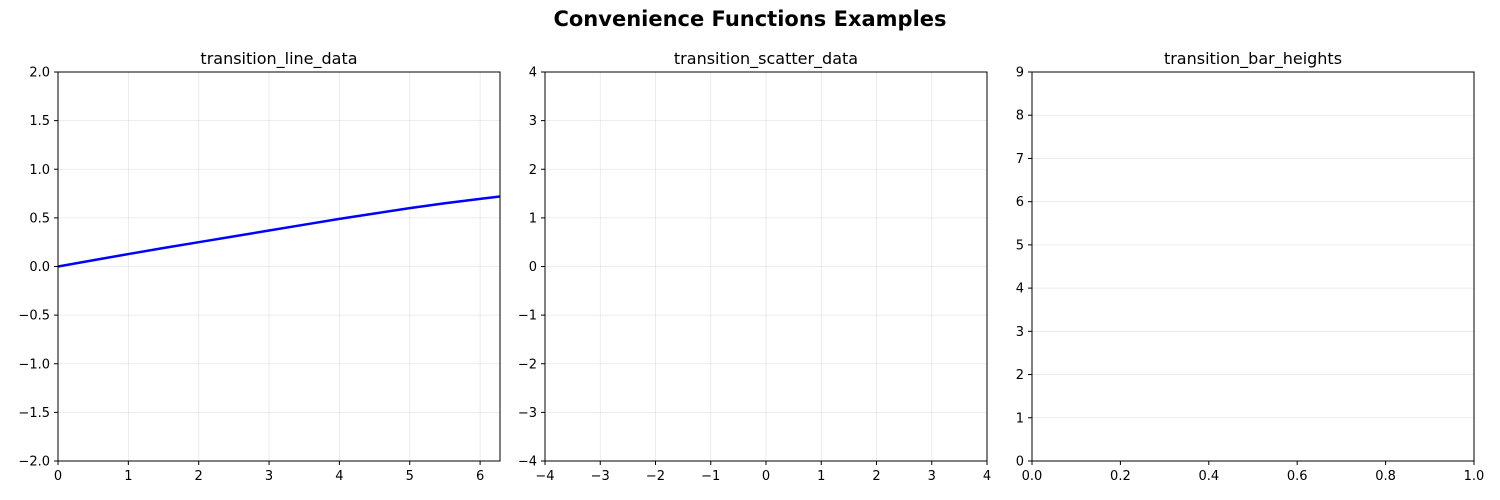 This screenshot has width=1500, height=500. I want to click on scatter-chart-x-tick-label: −3, so click(600, 476).